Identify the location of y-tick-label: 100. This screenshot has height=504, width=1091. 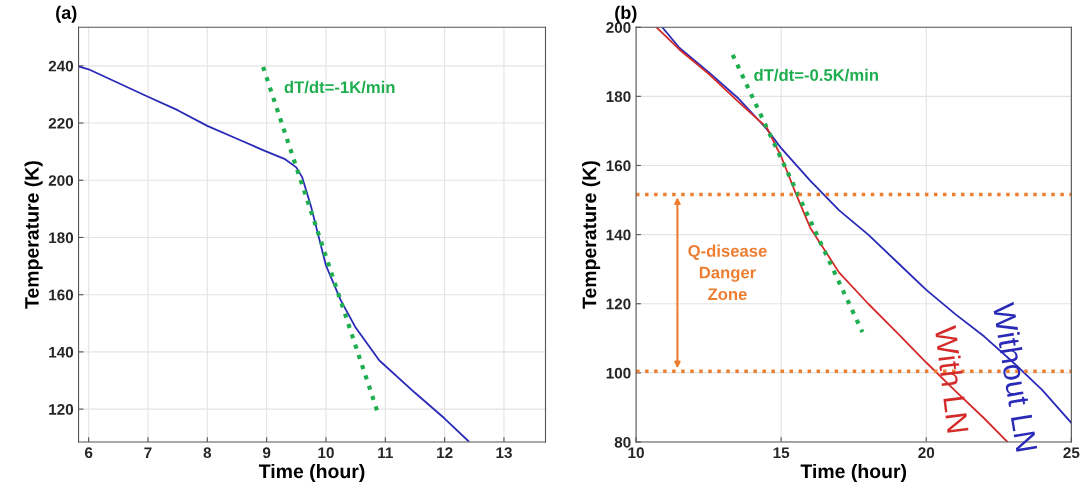
(618, 373).